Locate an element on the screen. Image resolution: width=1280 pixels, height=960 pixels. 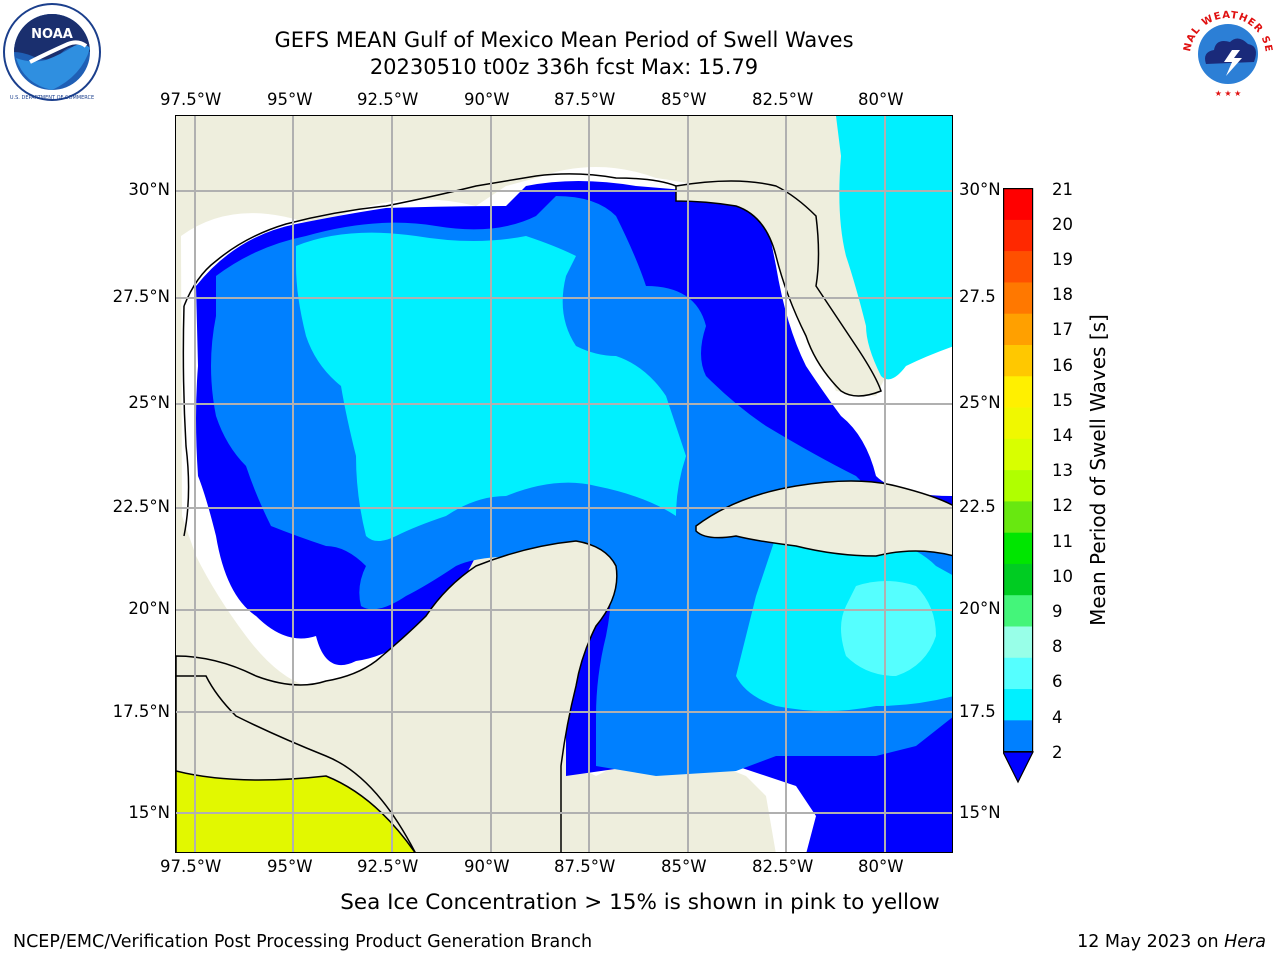
lat-label-right: 25°N is located at coordinates (980, 402).